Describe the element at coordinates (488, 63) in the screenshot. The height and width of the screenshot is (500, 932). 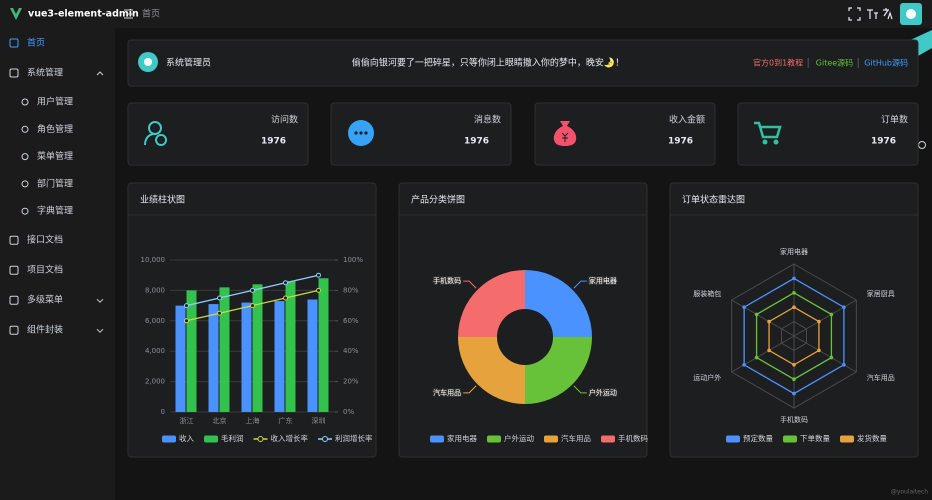
I see `greeting-text: 偷偷向银河要了一把碎星，只等你闭上眼睛撒入你的梦中，晚安🌛！` at that location.